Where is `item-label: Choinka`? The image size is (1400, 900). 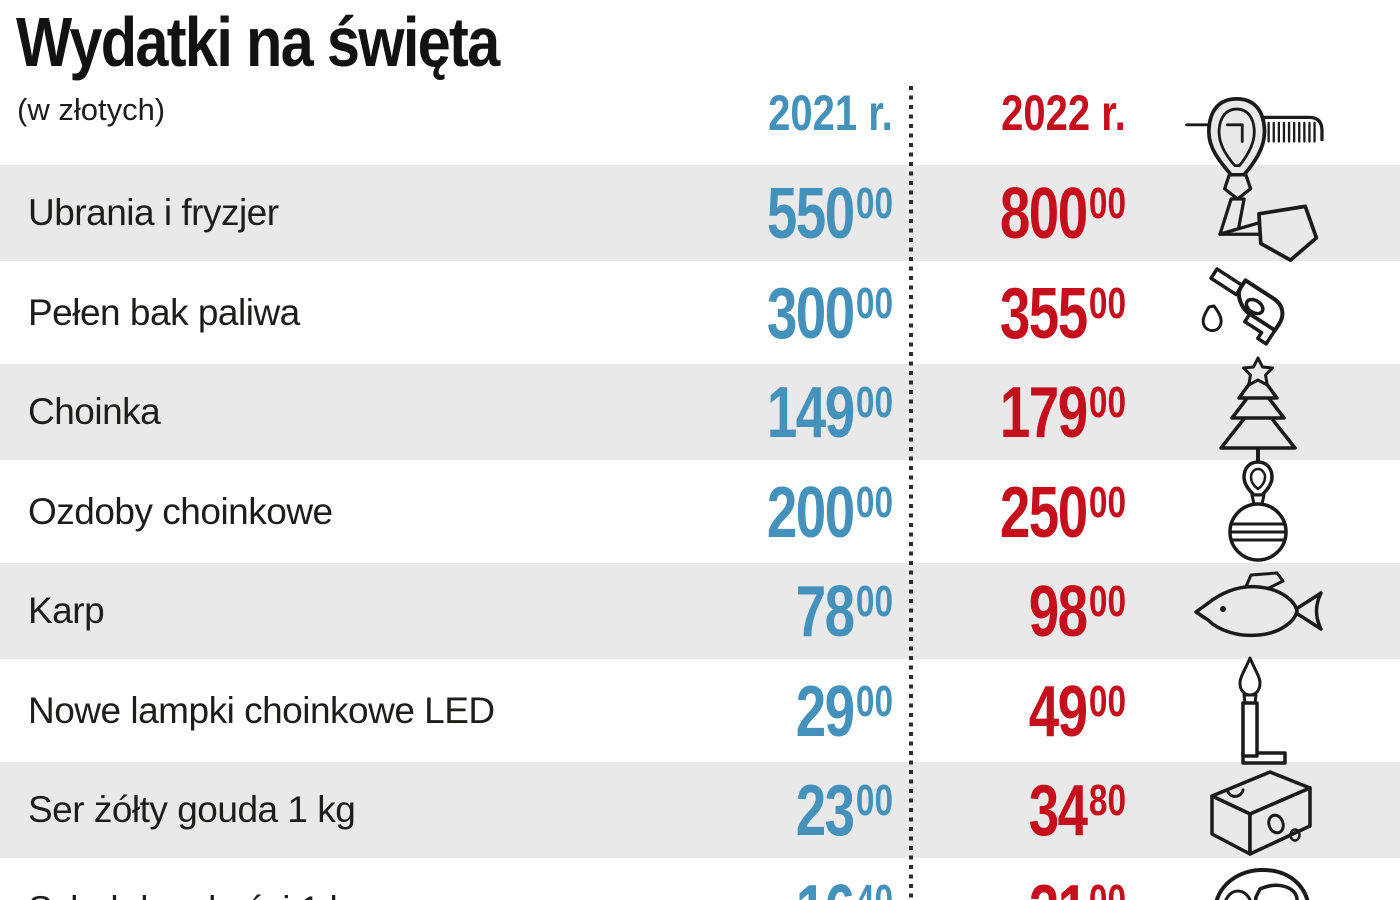
item-label: Choinka is located at coordinates (94, 411).